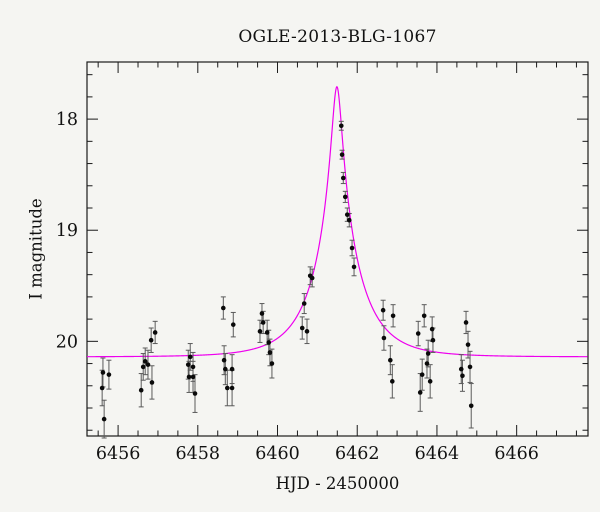  What do you see at coordinates (118, 454) in the screenshot?
I see `x-tick-label: 6456` at bounding box center [118, 454].